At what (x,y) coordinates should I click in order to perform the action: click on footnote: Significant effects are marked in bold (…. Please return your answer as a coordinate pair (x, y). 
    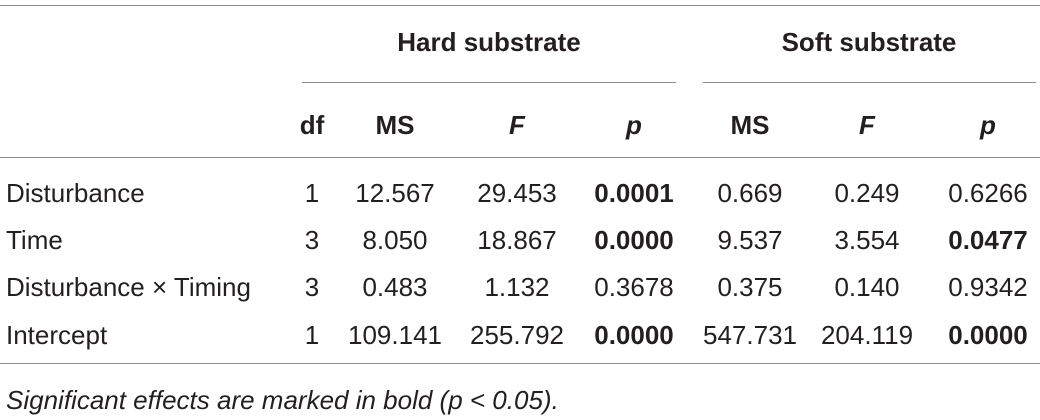
    Looking at the image, I should click on (282, 400).